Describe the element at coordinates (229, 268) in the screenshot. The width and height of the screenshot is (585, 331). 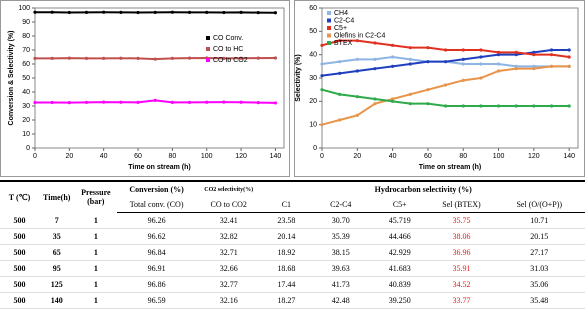
I see `table-cell: 32.66` at that location.